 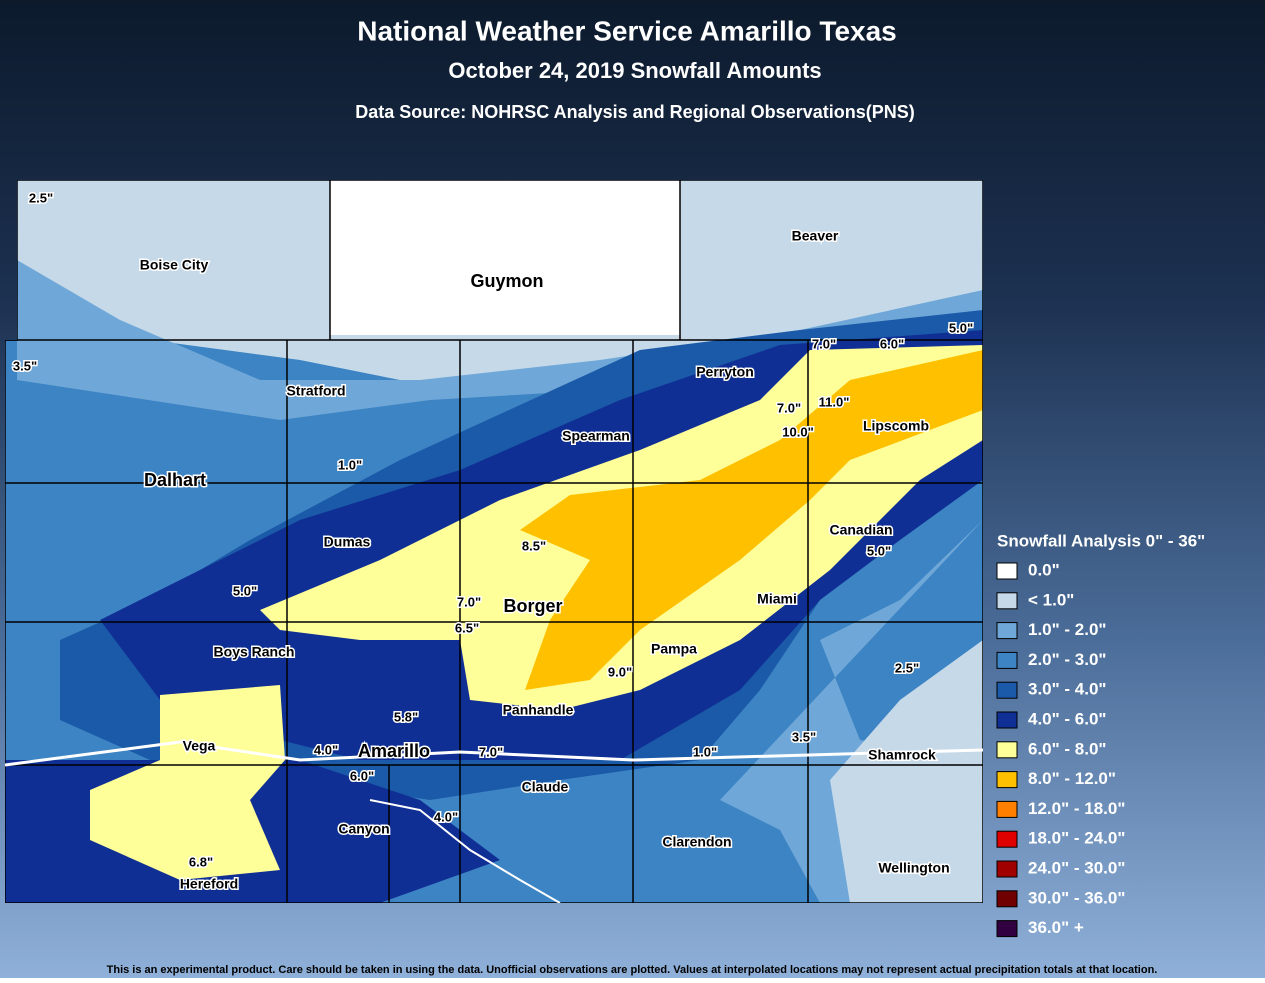 What do you see at coordinates (797, 431) in the screenshot?
I see `observation-label: 10.0"` at bounding box center [797, 431].